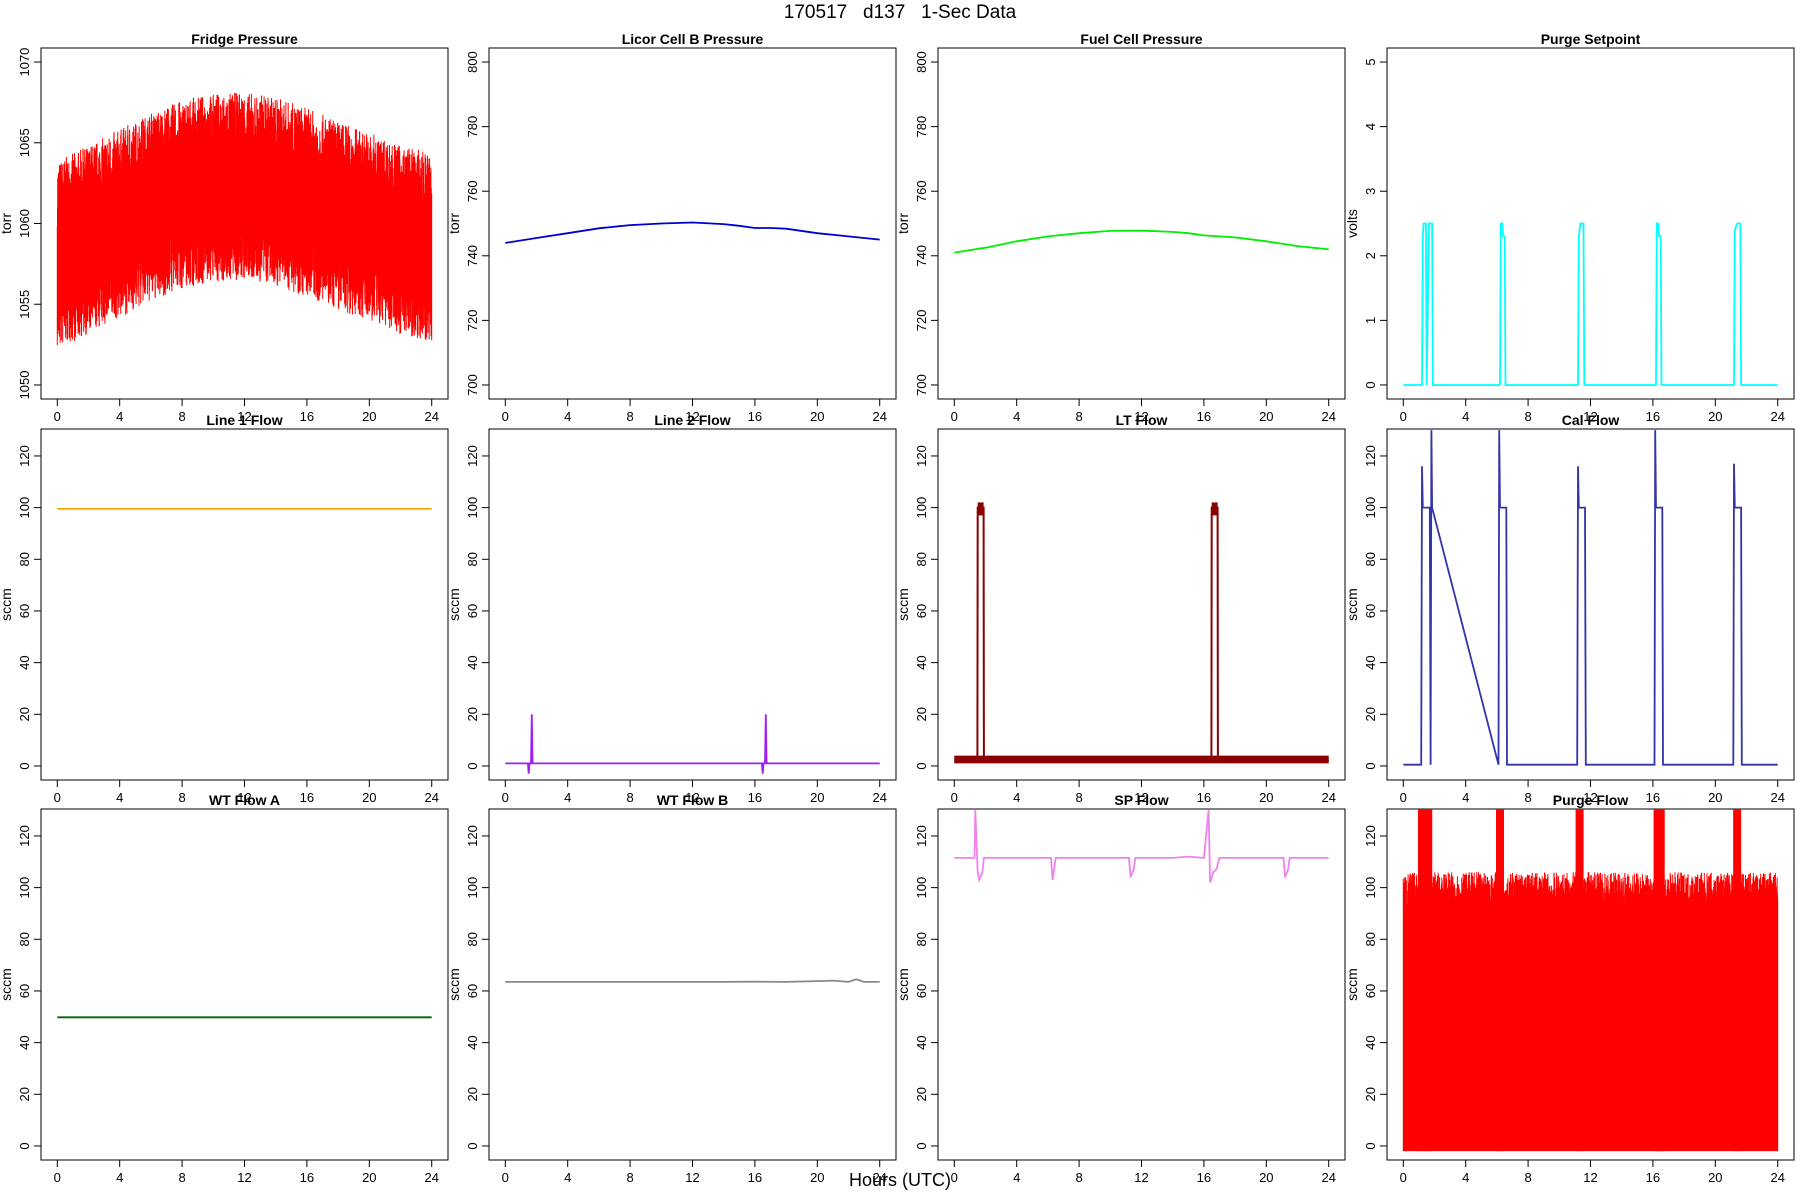  Describe the element at coordinates (1591, 39) in the screenshot. I see `chart-title: Purge Setpoint` at that location.